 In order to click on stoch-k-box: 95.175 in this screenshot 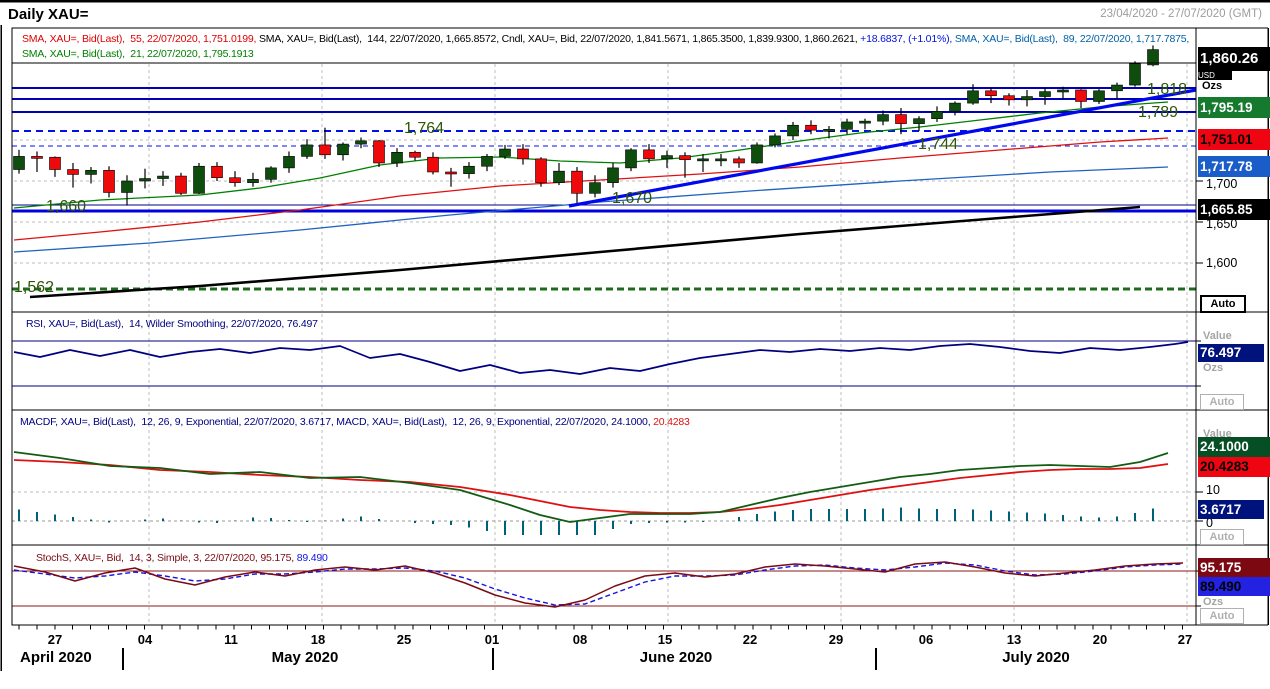, I will do `click(1234, 567)`.